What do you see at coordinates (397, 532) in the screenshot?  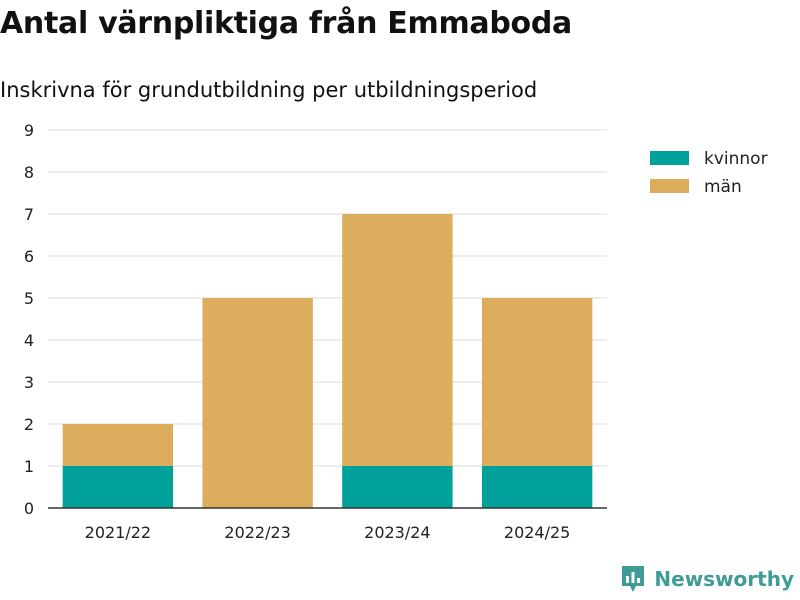 I see `x-tick-label: 2023/24` at bounding box center [397, 532].